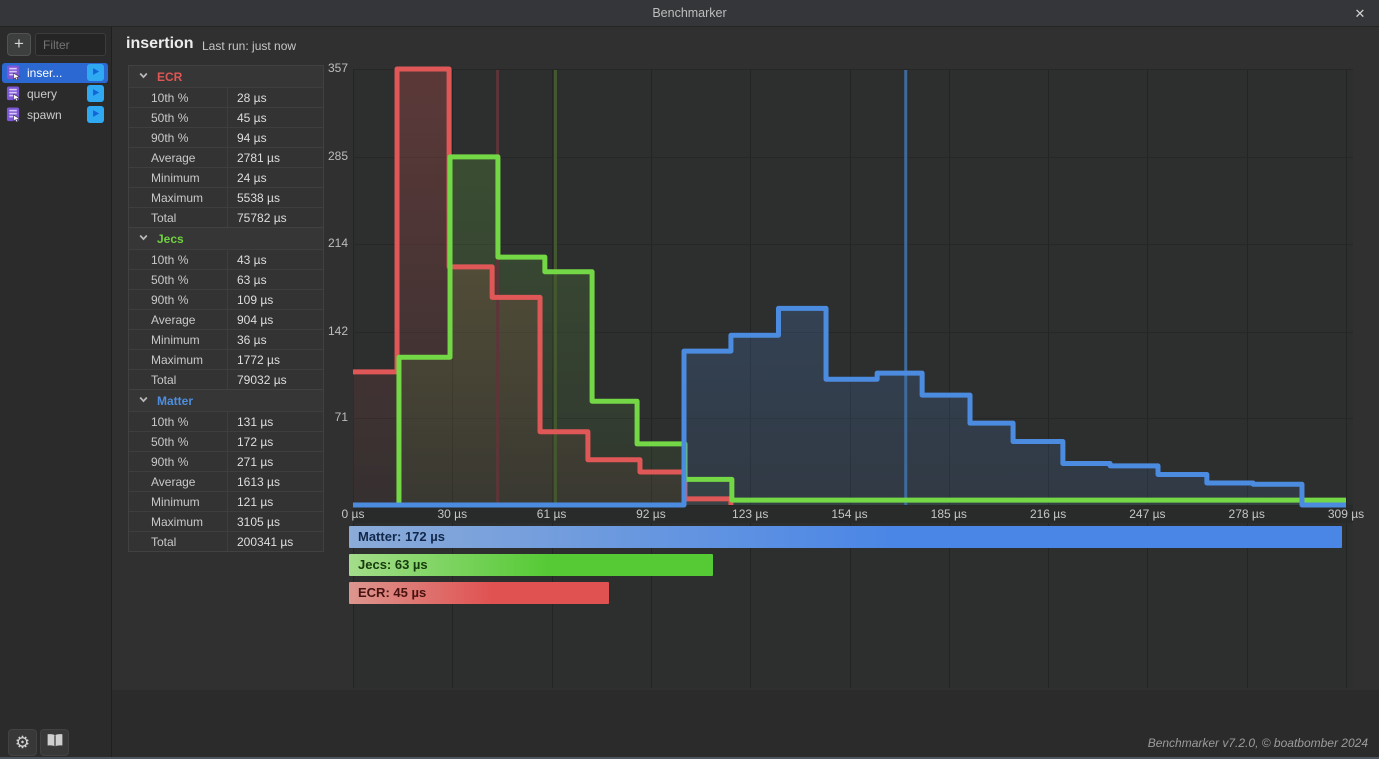 The height and width of the screenshot is (759, 1379). What do you see at coordinates (19, 44) in the screenshot?
I see `add-benchmark-button: +` at bounding box center [19, 44].